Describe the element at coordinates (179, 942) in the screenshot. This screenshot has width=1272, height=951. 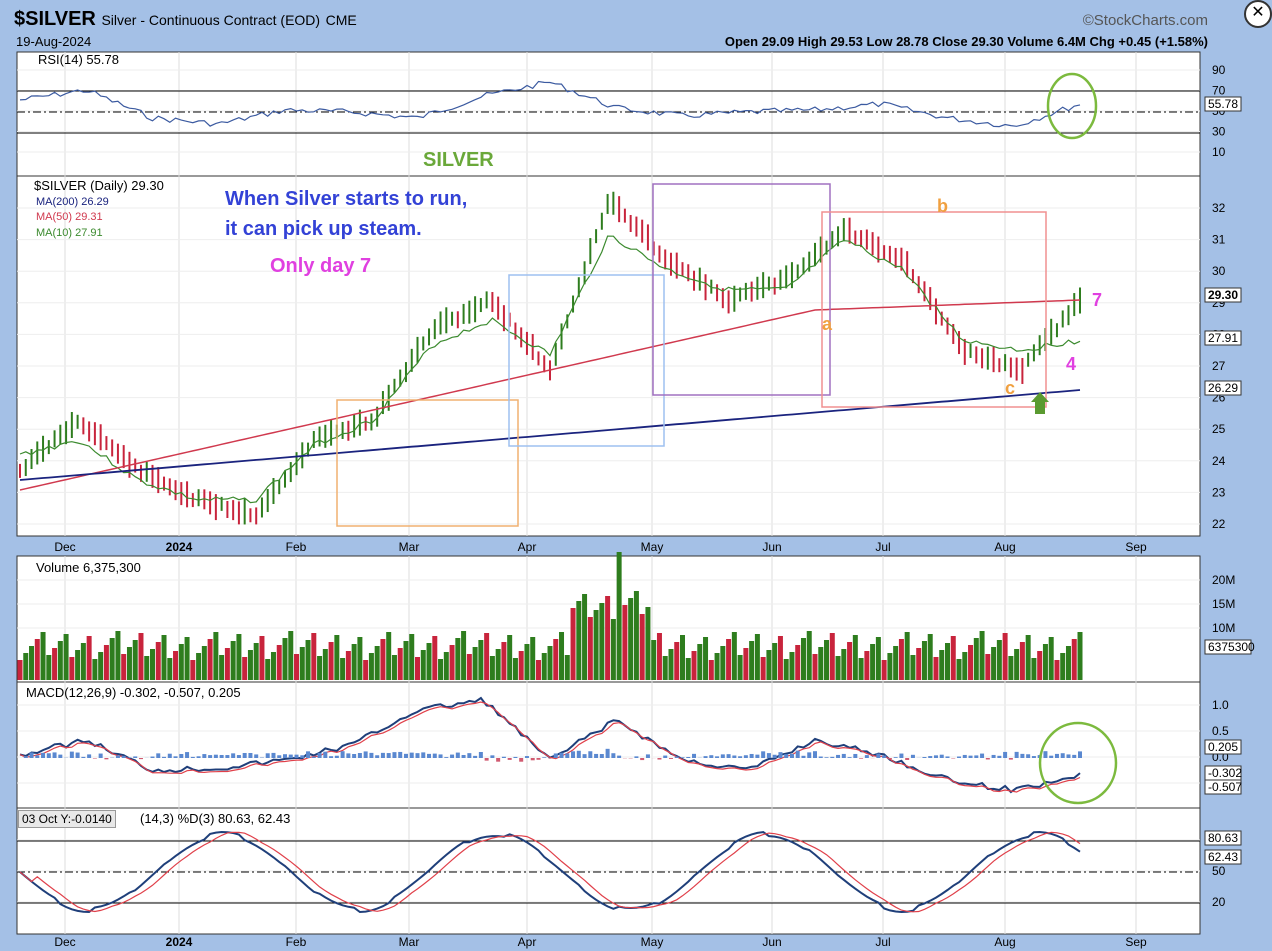
I see `month-label: 2024` at that location.